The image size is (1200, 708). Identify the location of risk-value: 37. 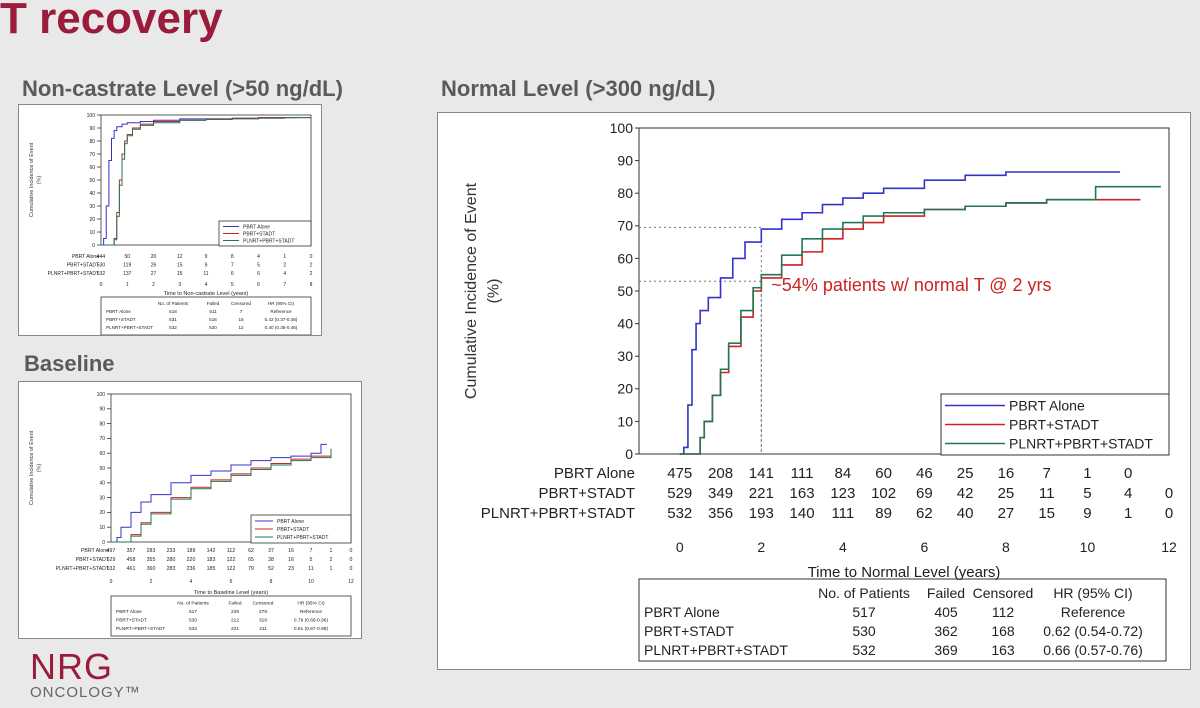
(271, 551).